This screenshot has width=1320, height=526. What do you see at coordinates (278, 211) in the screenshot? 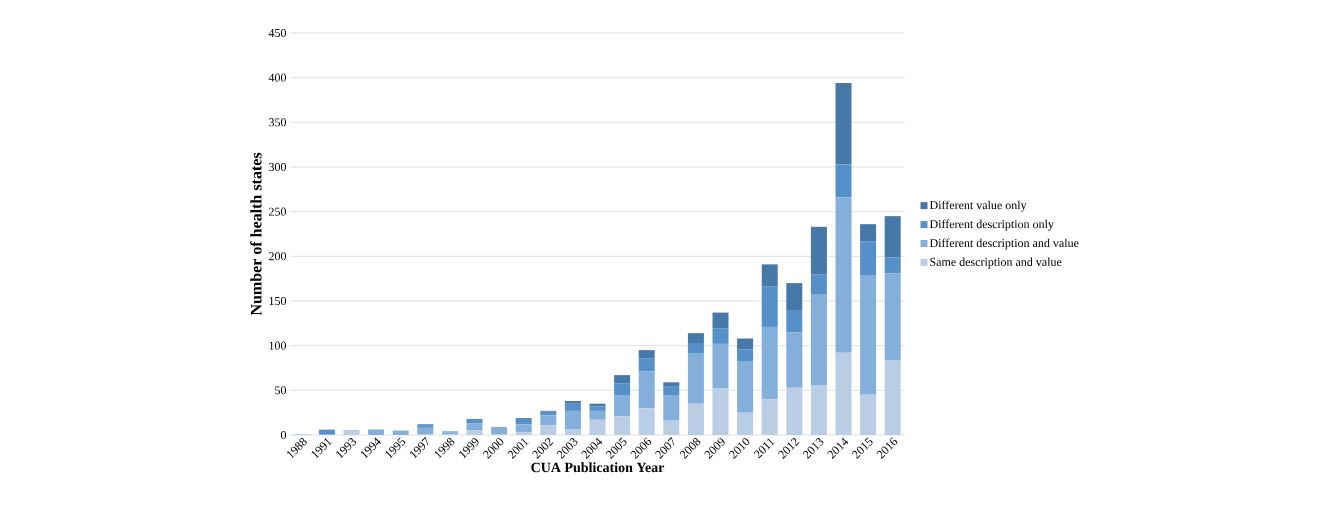
I see `y-tick-label: 250` at bounding box center [278, 211].